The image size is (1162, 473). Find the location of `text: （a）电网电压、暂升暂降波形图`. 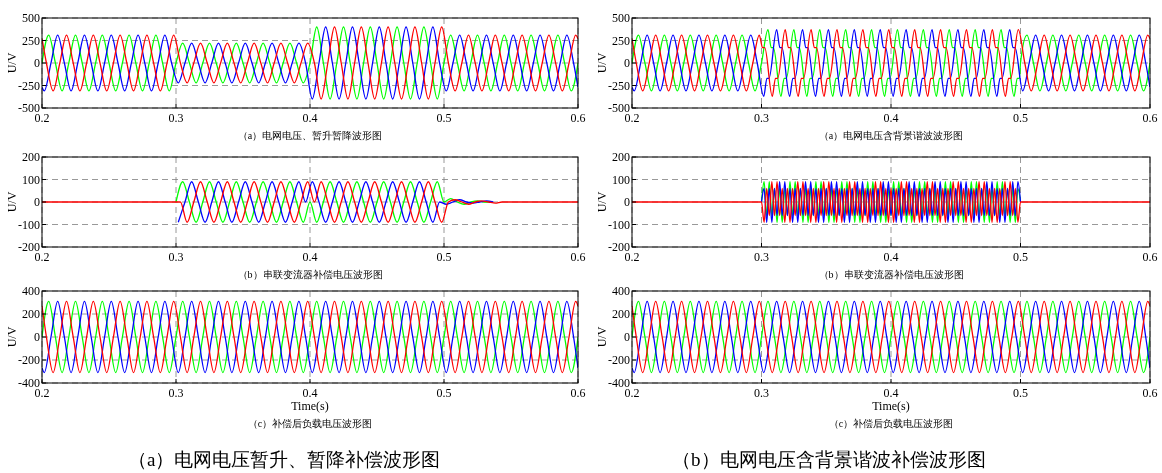

text: （a）电网电压、暂升暂降波形图 is located at coordinates (310, 135).